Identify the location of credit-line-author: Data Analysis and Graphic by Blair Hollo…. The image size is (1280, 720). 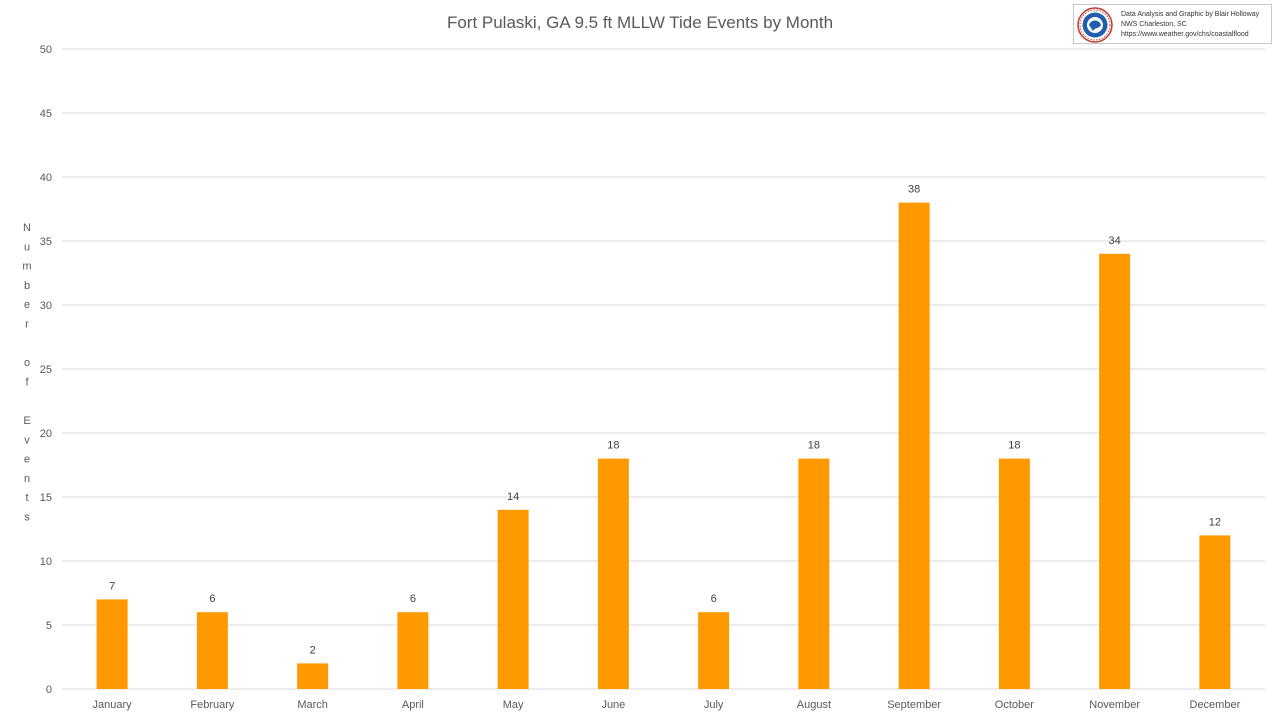
(1190, 14).